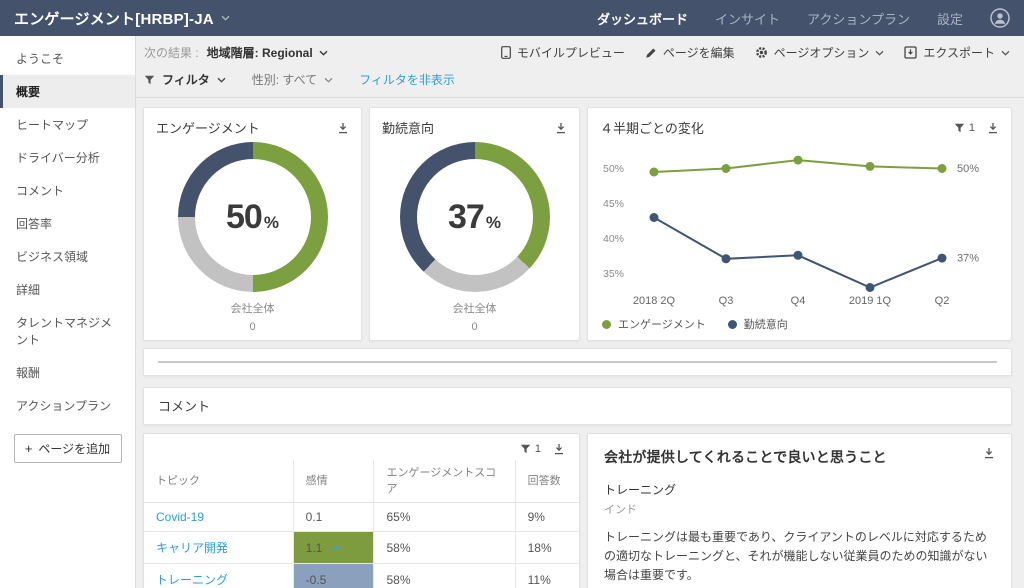  What do you see at coordinates (651, 53) in the screenshot?
I see `pencil-icon` at bounding box center [651, 53].